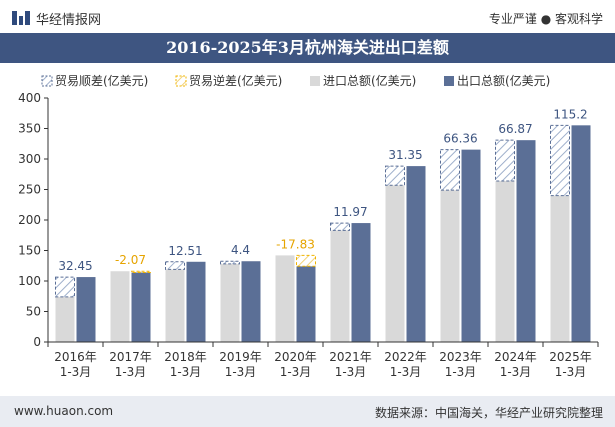  I want to click on legend-item-import: 进口总额(亿美元), so click(363, 80).